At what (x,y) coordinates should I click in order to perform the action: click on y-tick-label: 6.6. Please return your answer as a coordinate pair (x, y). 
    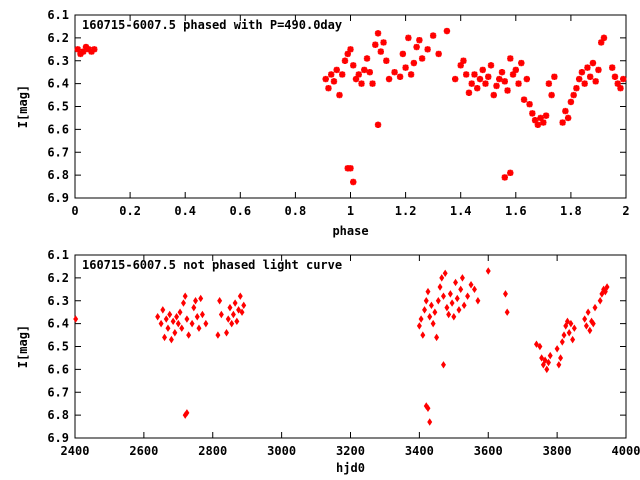
    Looking at the image, I should click on (58, 129).